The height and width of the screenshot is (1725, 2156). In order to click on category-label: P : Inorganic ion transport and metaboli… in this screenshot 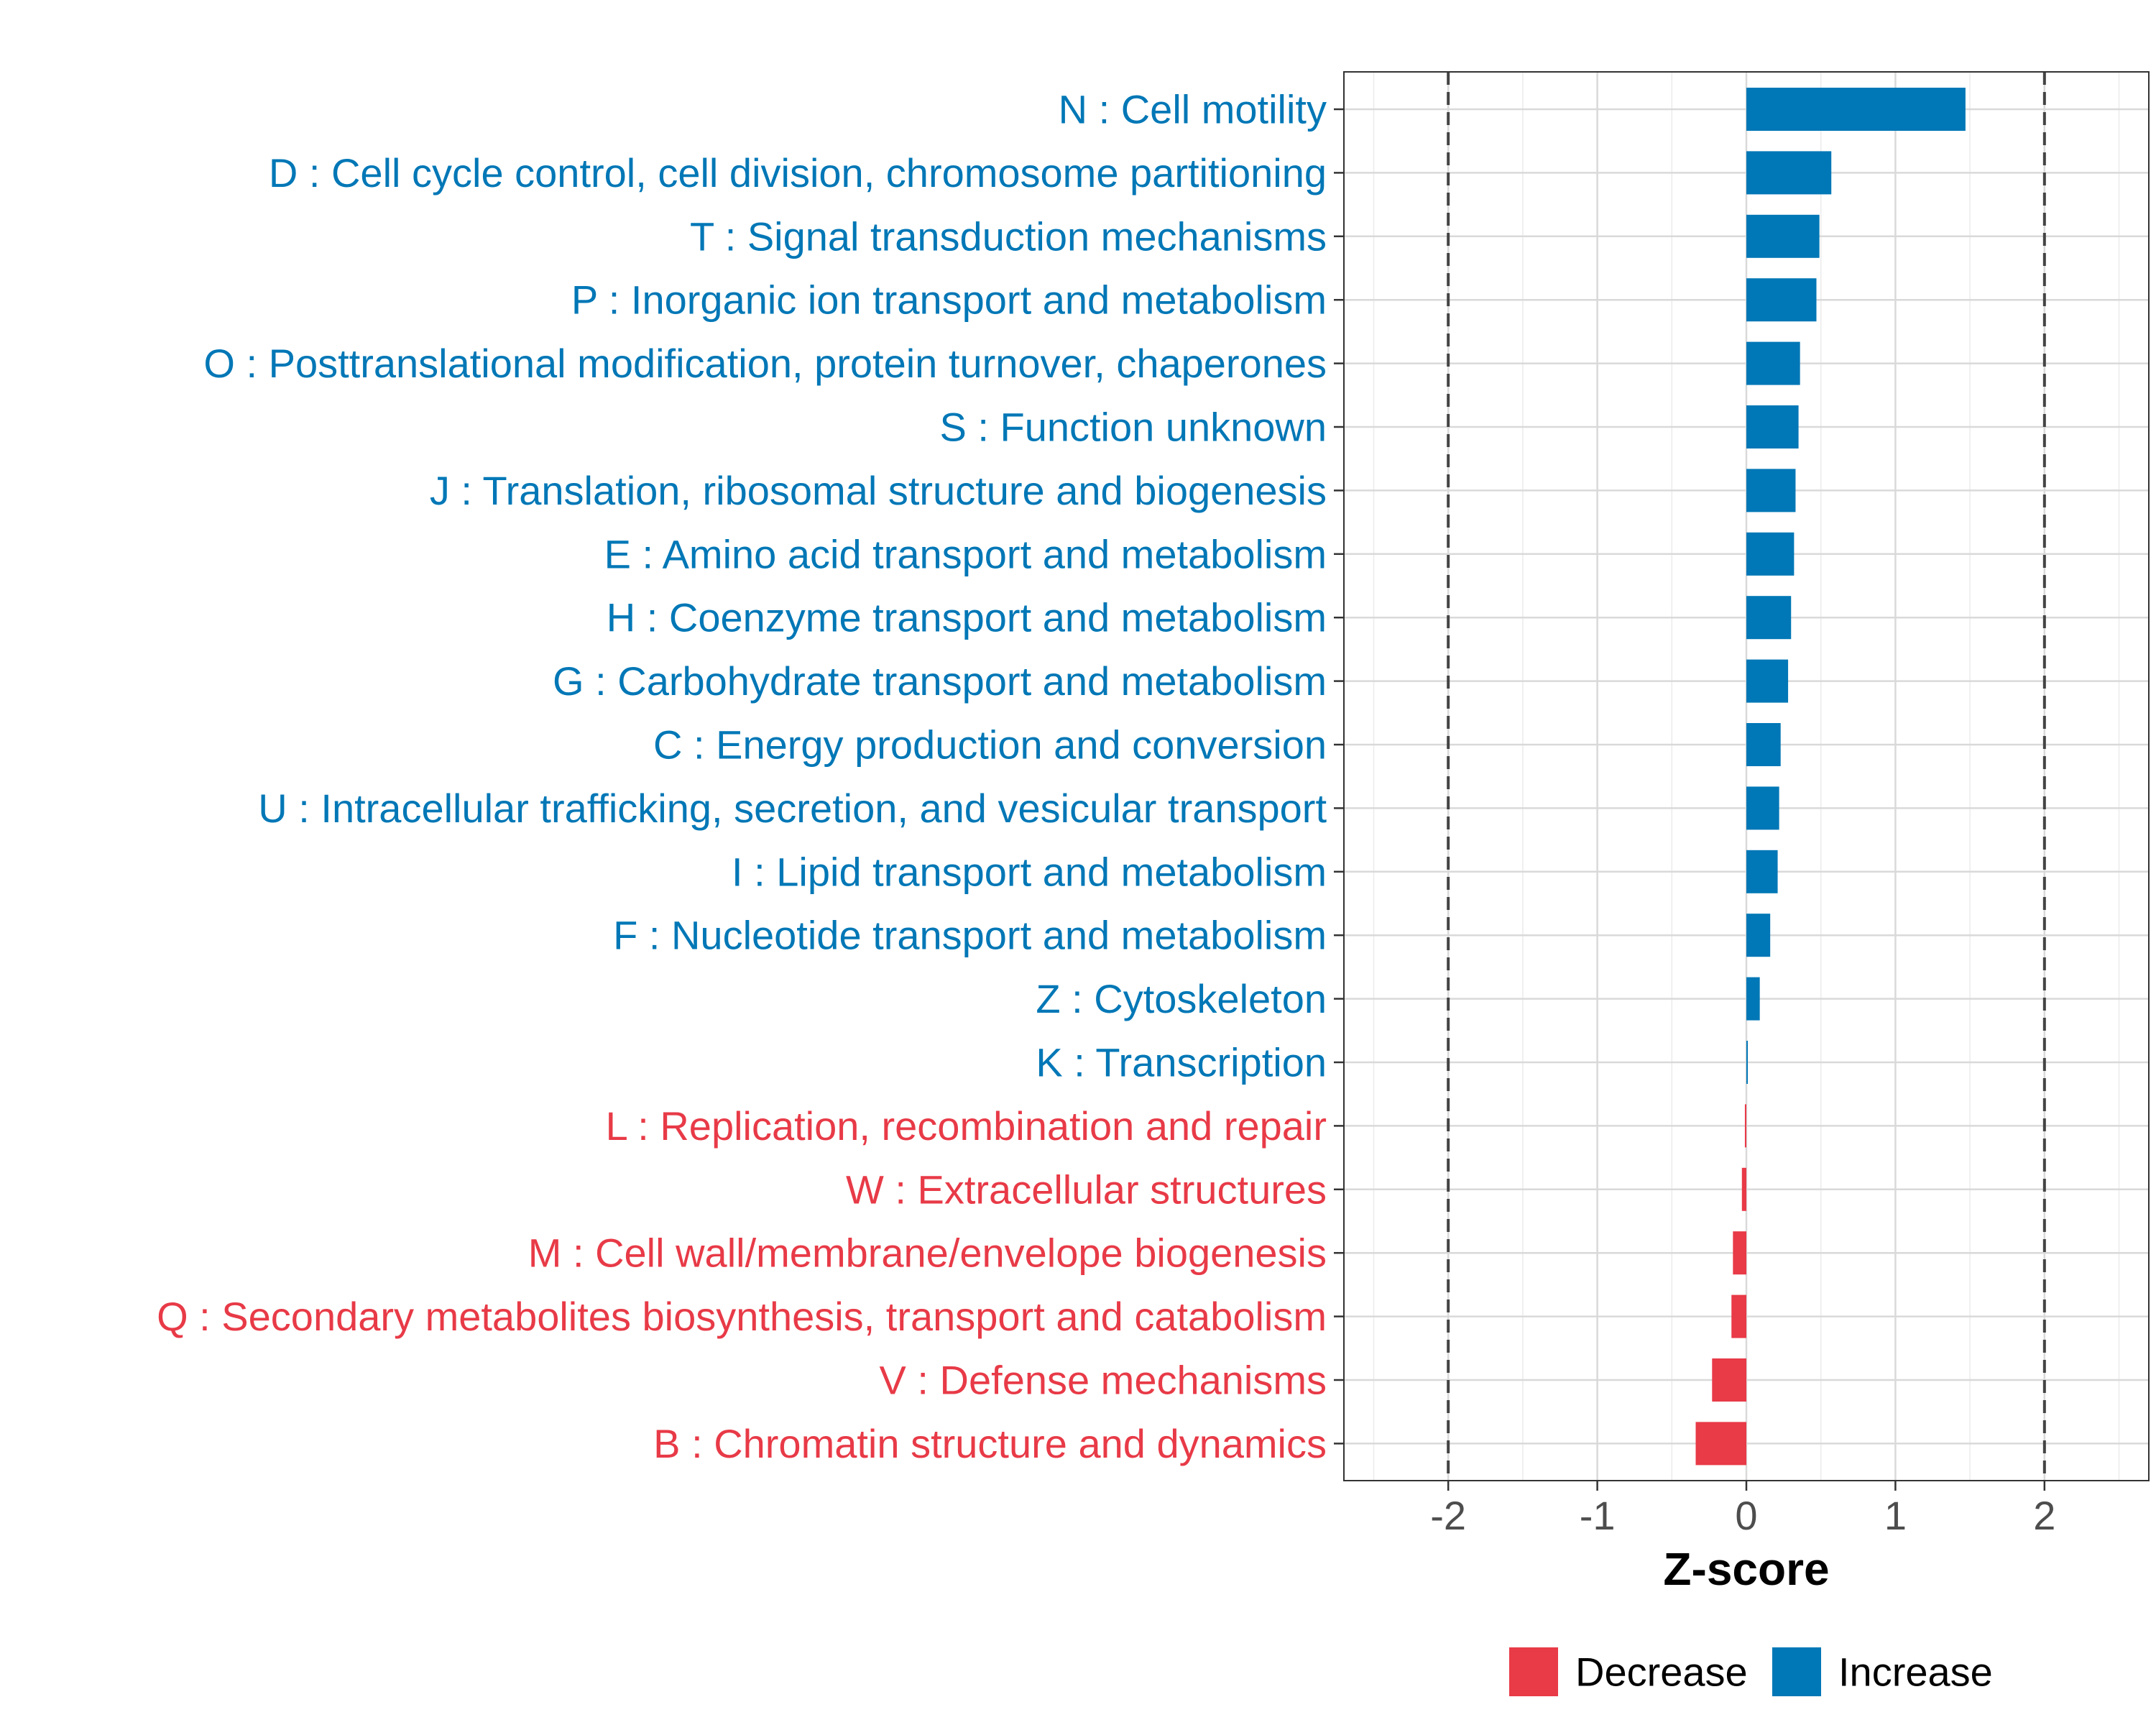, I will do `click(949, 300)`.